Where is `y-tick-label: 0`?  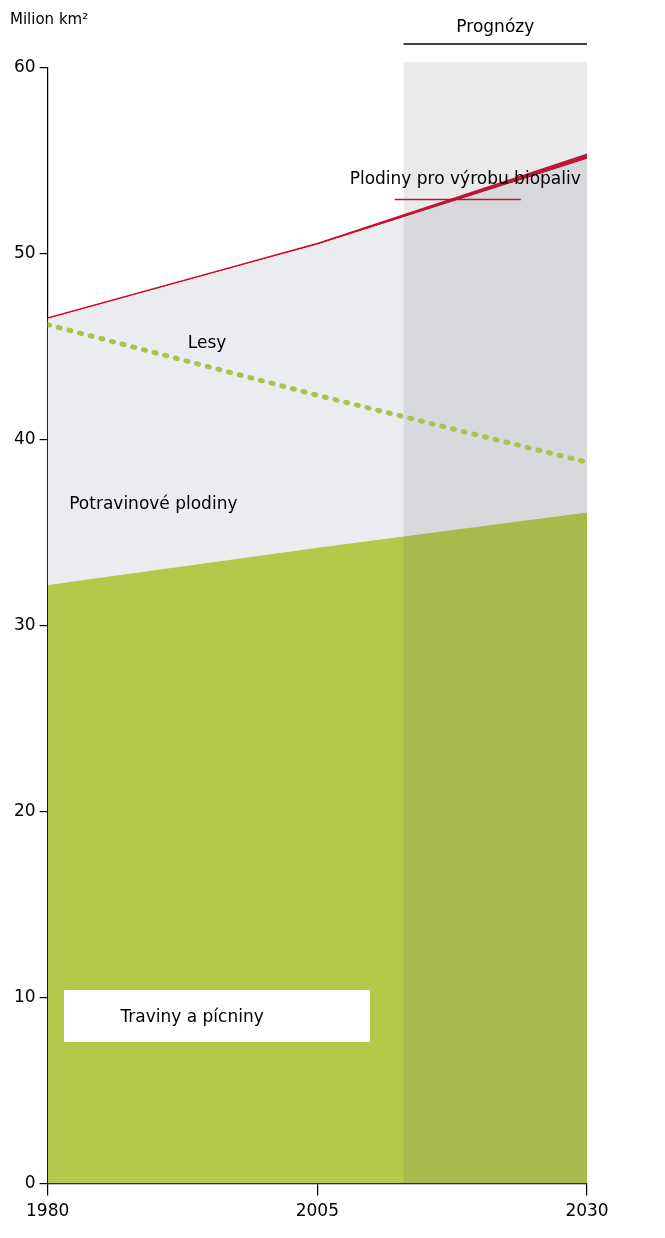 y-tick-label: 0 is located at coordinates (30, 1182).